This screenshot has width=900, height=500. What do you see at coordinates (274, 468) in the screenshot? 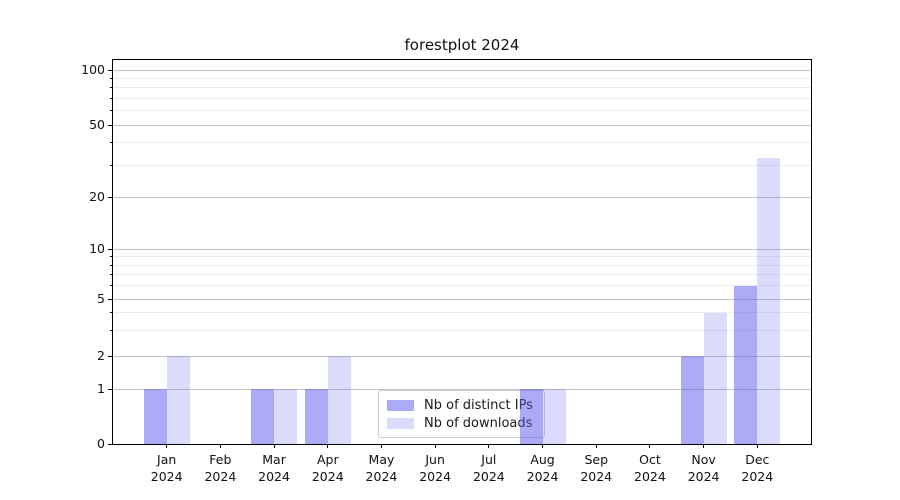
I see `x-tick-label: Mar 2024` at bounding box center [274, 468].